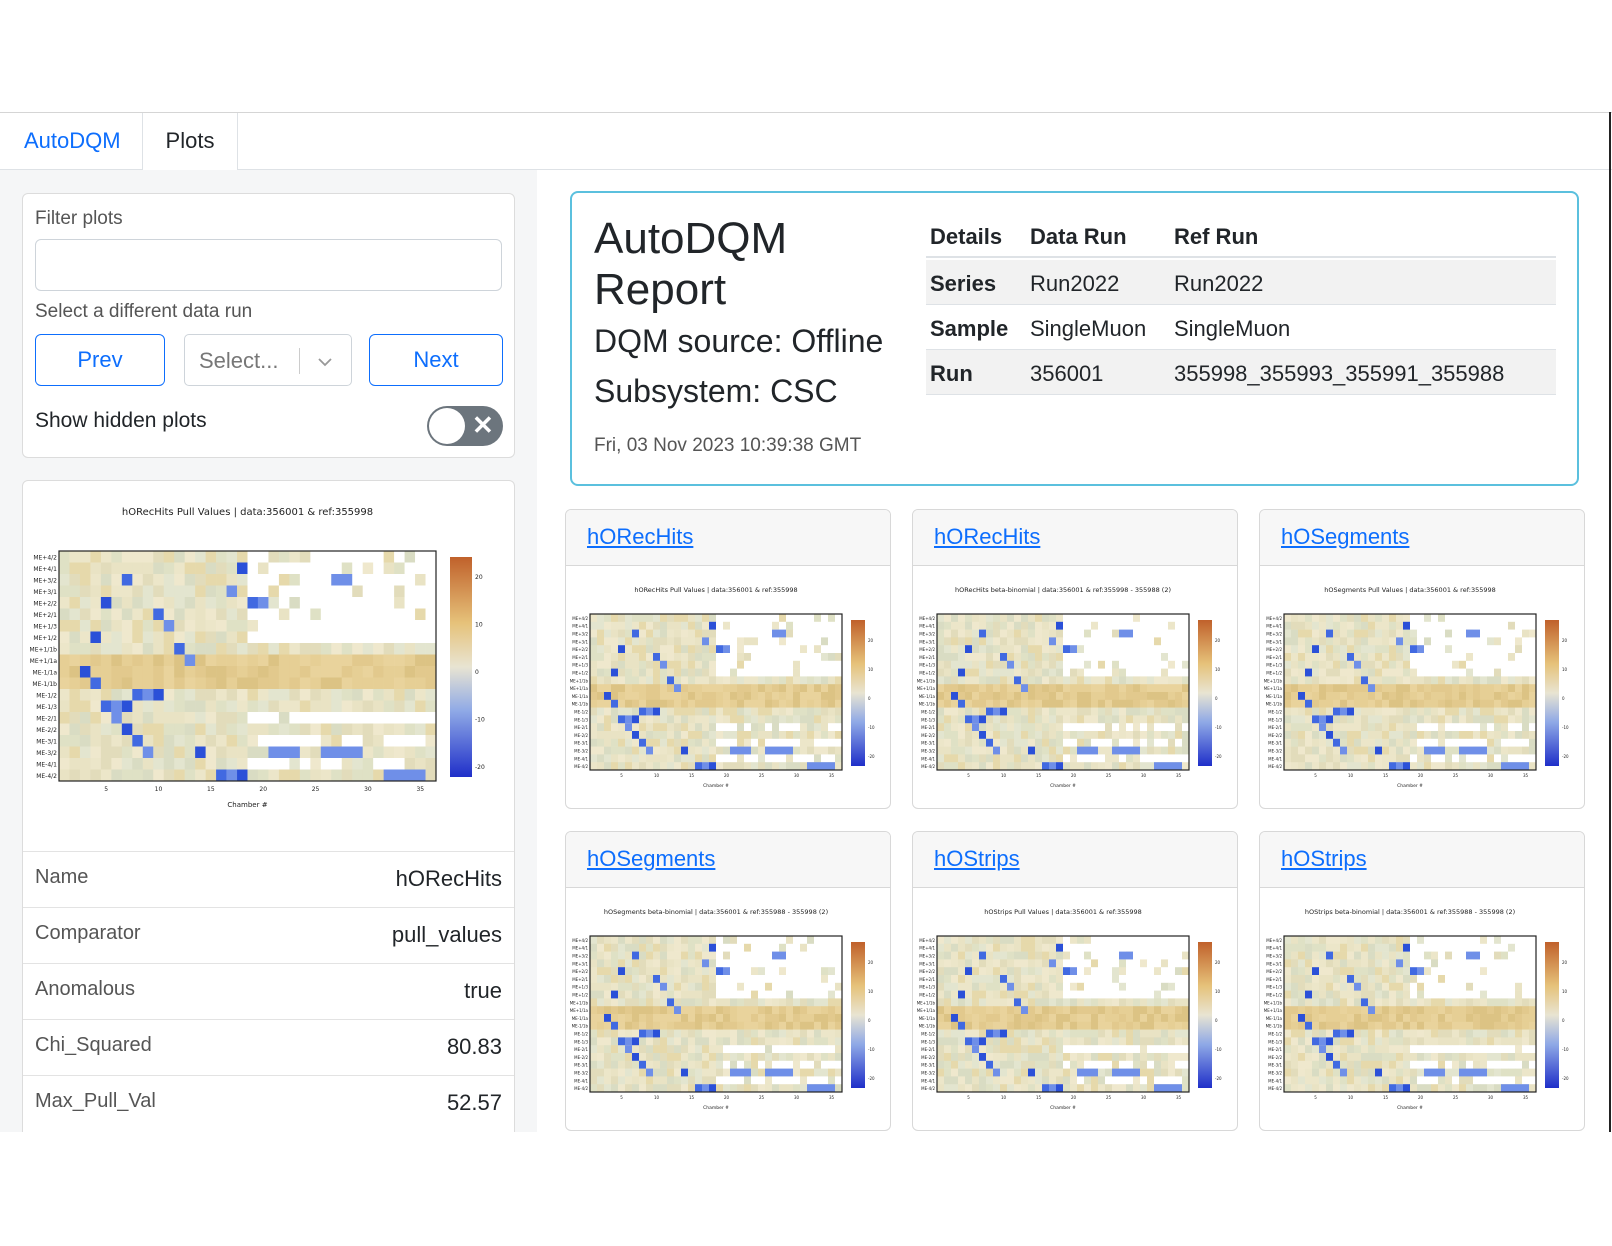  What do you see at coordinates (436, 360) in the screenshot?
I see `next-button: Next` at bounding box center [436, 360].